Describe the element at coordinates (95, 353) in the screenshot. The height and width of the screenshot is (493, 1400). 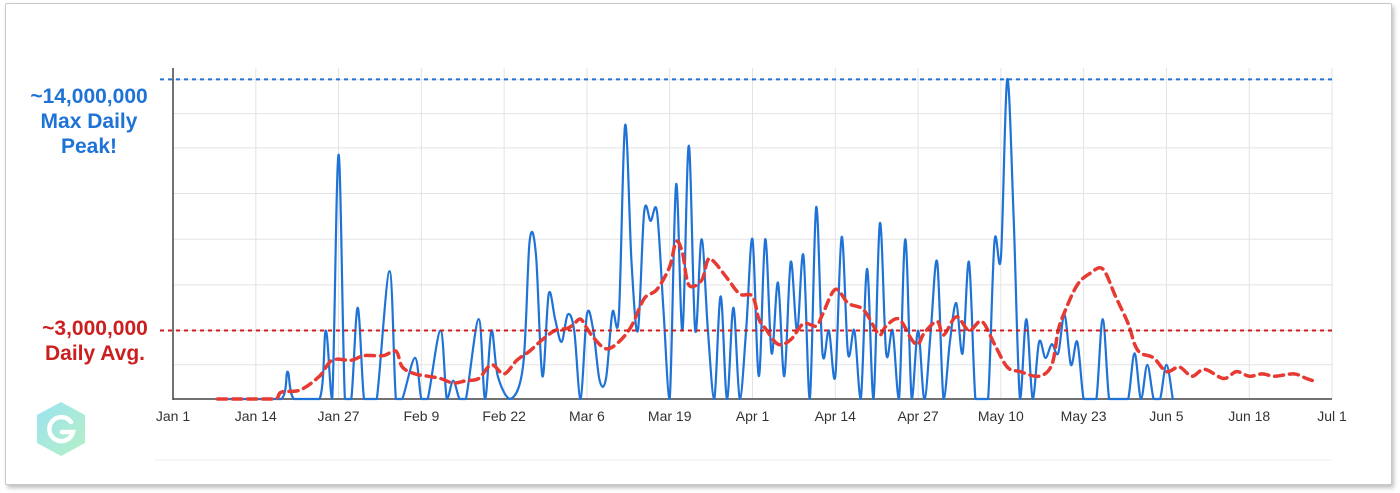
I see `daily-avg-label: Daily Avg.` at that location.